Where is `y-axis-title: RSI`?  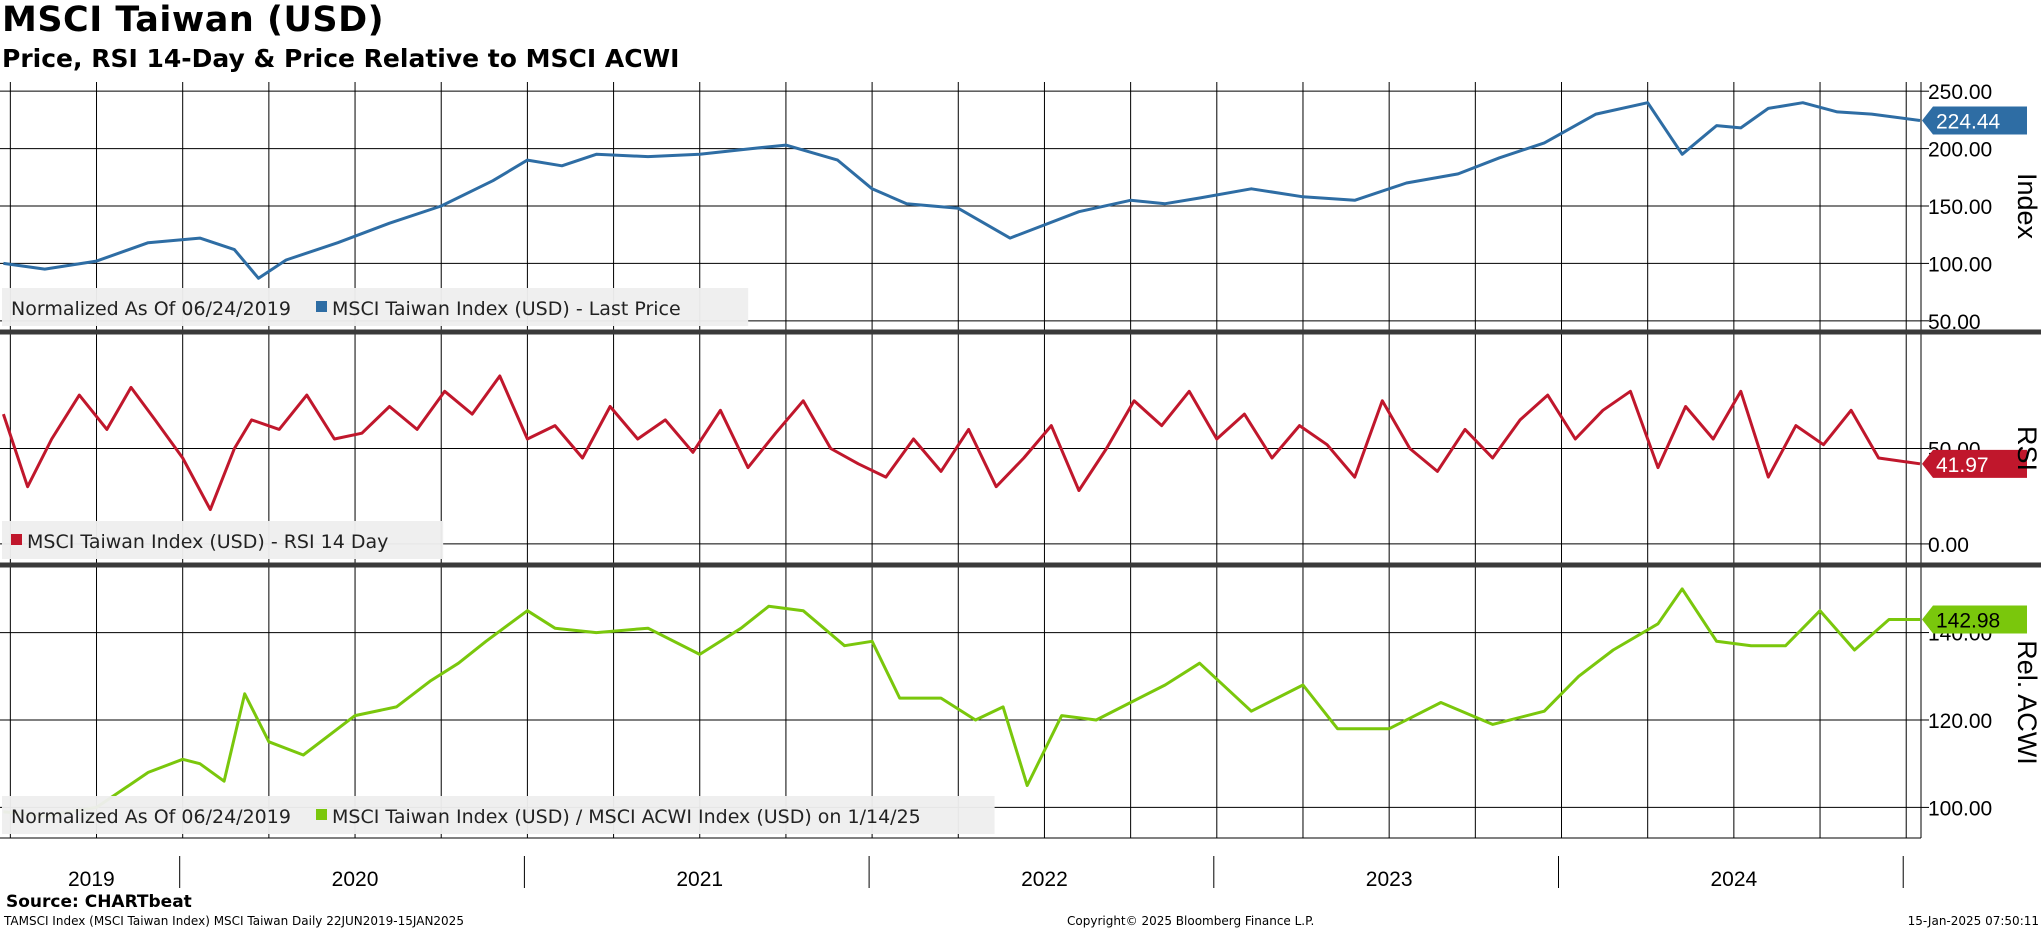 y-axis-title: RSI is located at coordinates (2026, 448).